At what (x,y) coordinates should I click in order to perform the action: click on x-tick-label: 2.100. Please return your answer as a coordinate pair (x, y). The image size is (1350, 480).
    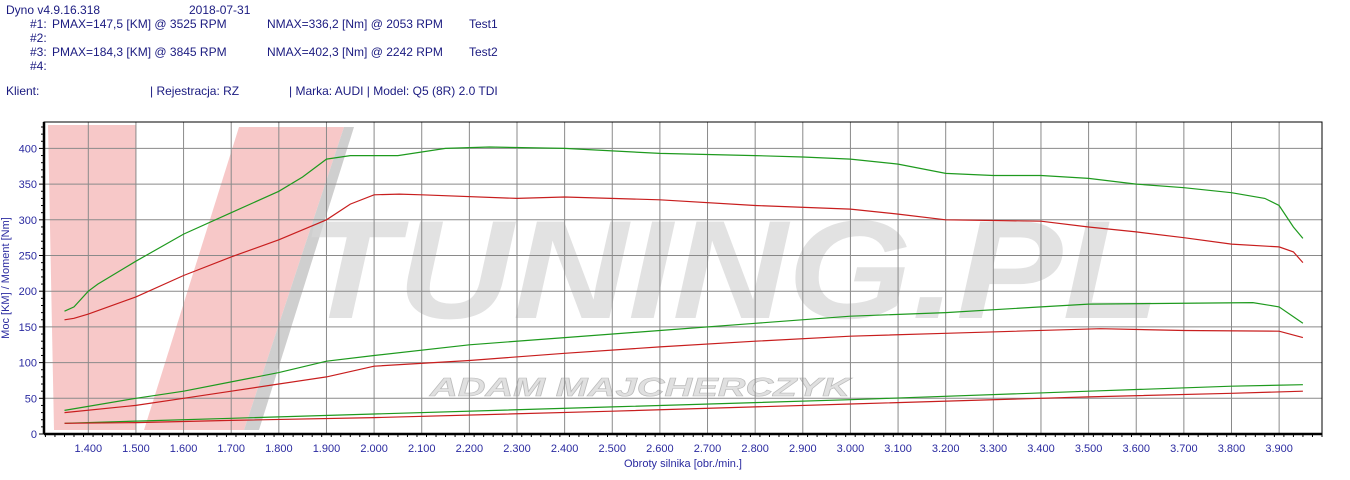
    Looking at the image, I should click on (422, 449).